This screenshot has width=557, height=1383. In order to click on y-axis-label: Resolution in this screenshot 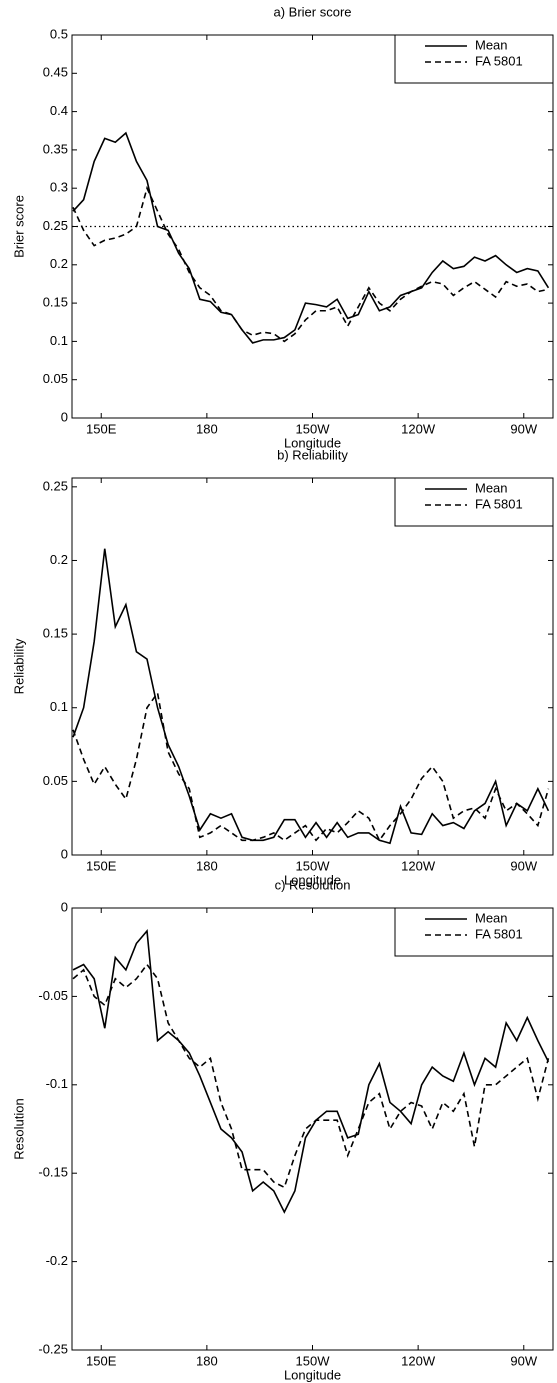, I will do `click(18, 1128)`.